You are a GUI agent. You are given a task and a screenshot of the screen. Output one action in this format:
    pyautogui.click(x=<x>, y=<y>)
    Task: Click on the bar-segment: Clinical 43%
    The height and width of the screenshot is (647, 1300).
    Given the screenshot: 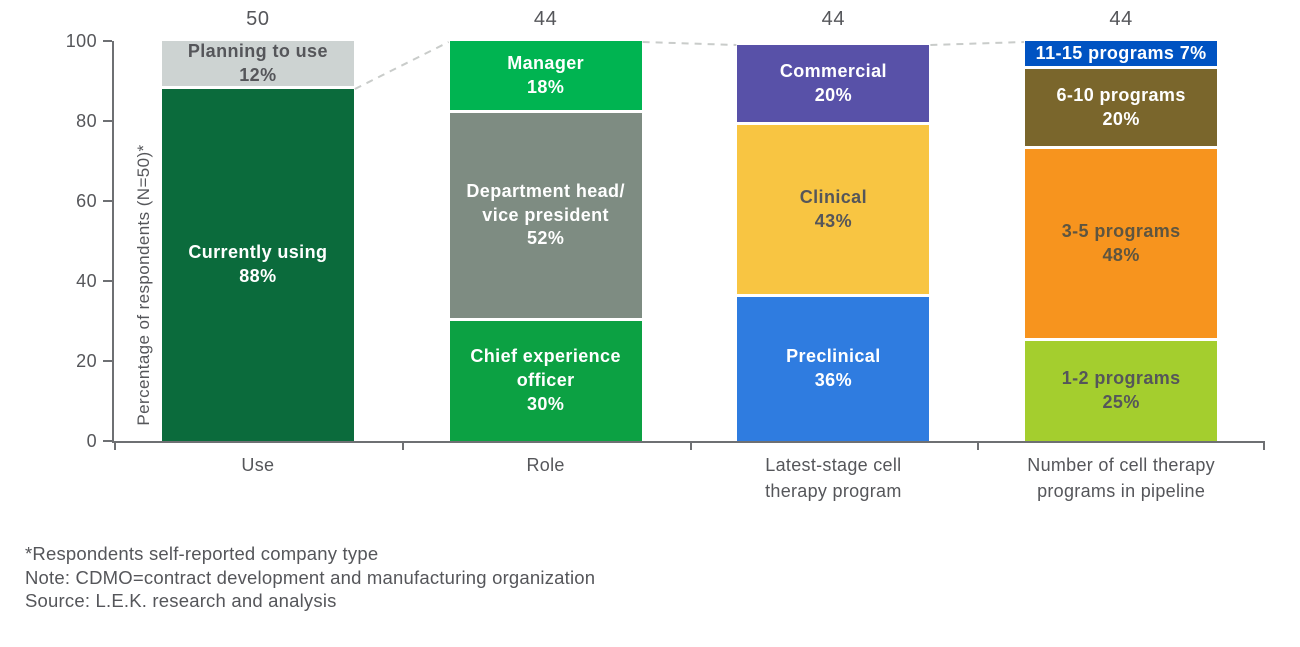 What is the action you would take?
    pyautogui.click(x=833, y=211)
    